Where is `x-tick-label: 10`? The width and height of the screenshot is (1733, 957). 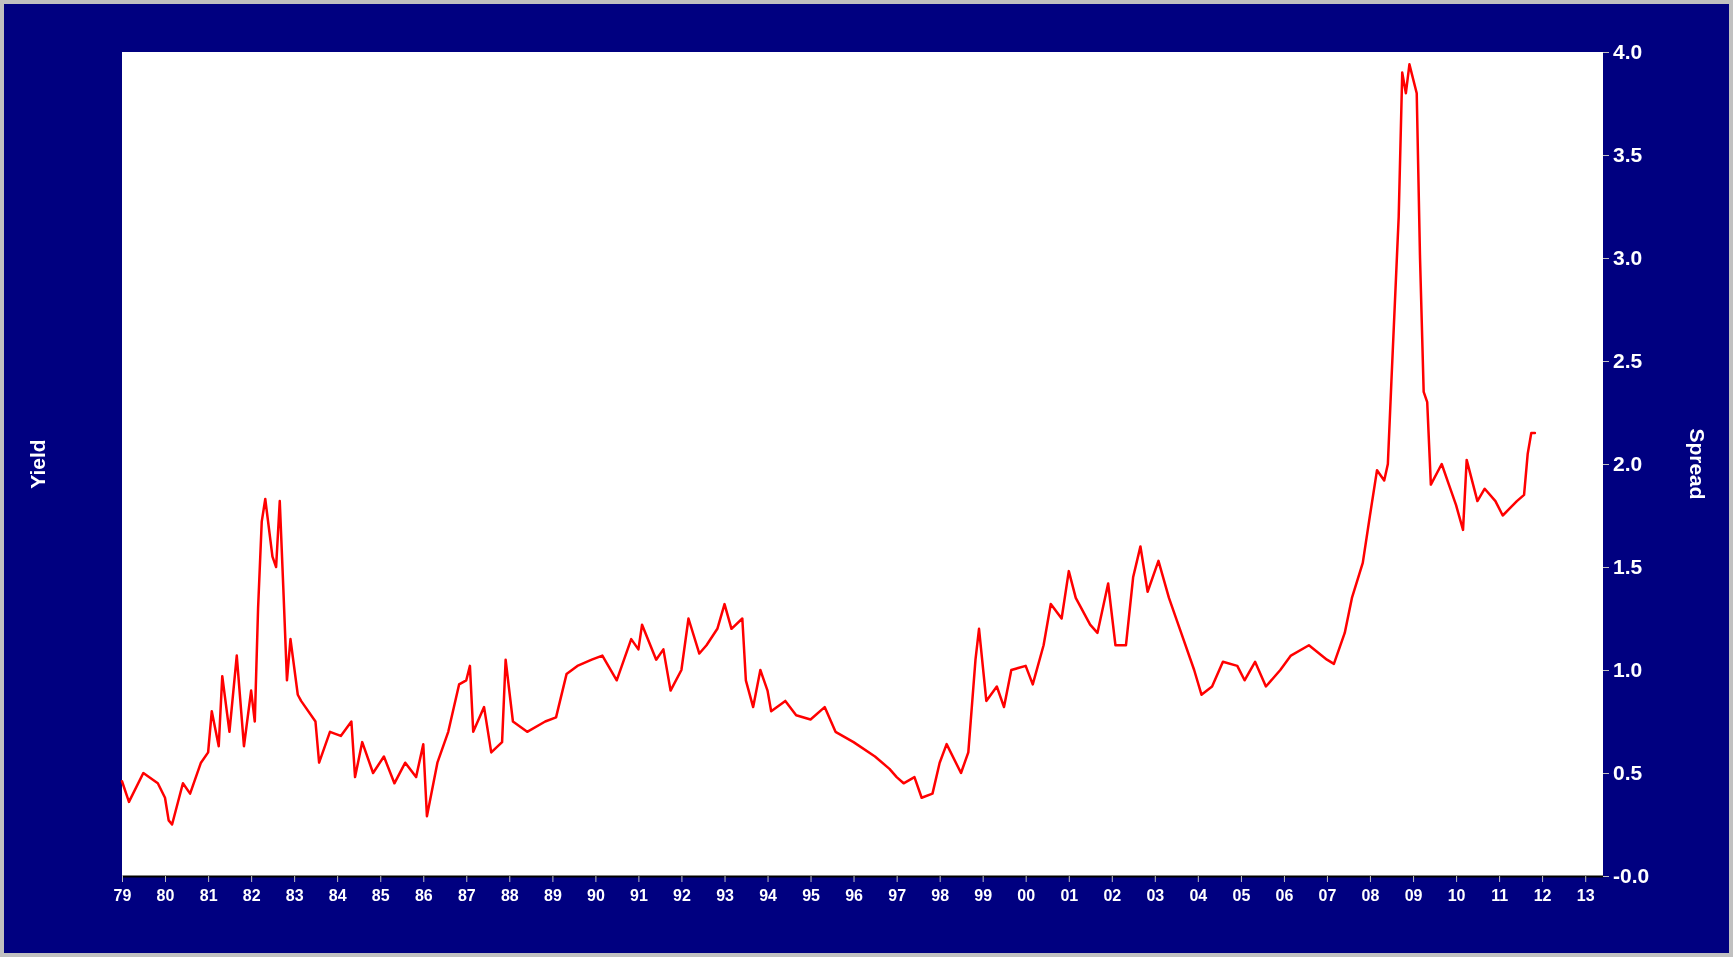 x-tick-label: 10 is located at coordinates (1456, 895).